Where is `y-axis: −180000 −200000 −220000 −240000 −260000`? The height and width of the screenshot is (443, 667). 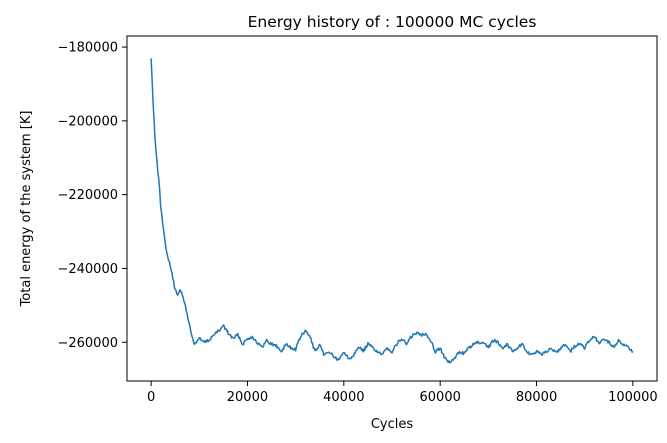
y-axis: −180000 −200000 −220000 −240000 −260000 is located at coordinates (92, 196).